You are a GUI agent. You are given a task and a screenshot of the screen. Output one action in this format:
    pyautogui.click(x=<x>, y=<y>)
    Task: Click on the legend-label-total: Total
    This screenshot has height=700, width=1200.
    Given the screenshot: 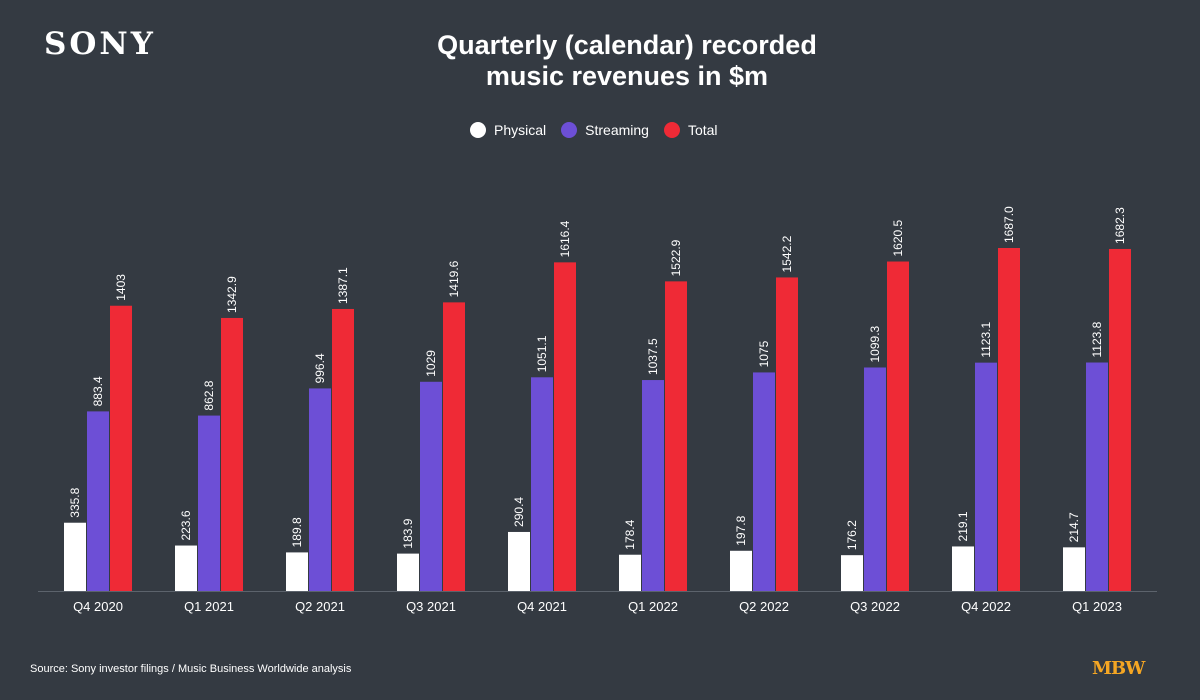 What is the action you would take?
    pyautogui.click(x=702, y=130)
    